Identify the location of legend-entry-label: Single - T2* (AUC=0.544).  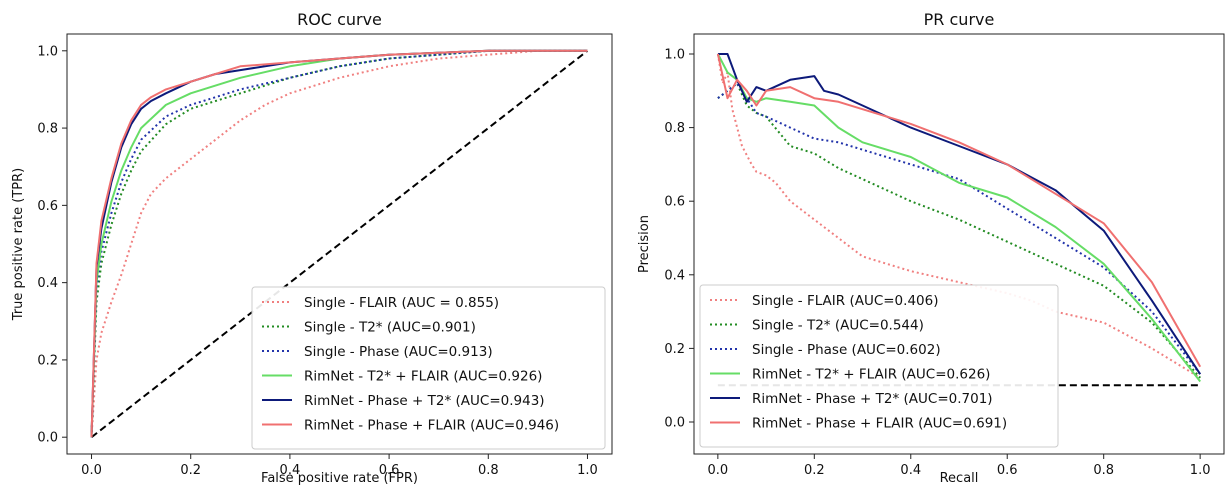
(838, 326).